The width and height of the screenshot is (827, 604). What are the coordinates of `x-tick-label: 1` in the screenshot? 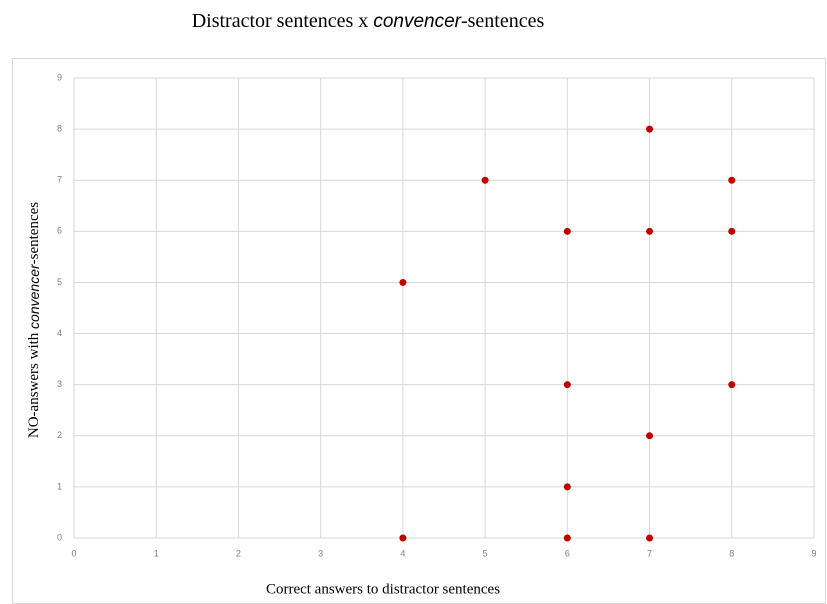 It's located at (156, 553).